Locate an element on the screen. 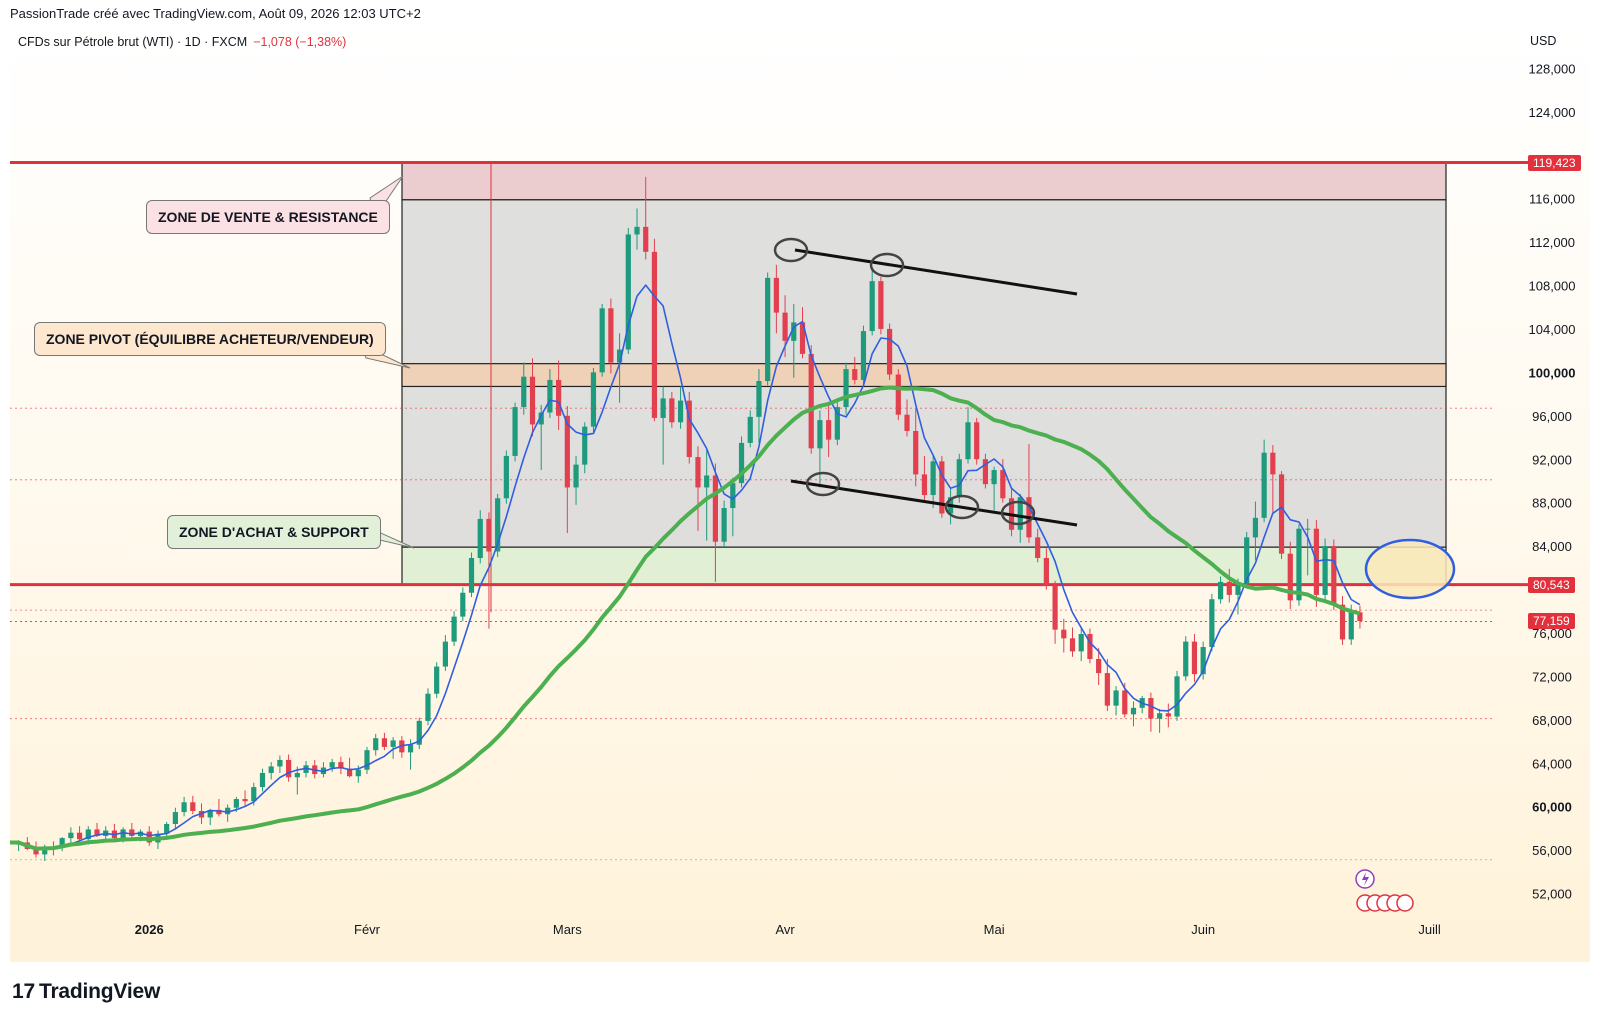 This screenshot has height=1021, width=1600. brand-name: TradingView is located at coordinates (99, 991).